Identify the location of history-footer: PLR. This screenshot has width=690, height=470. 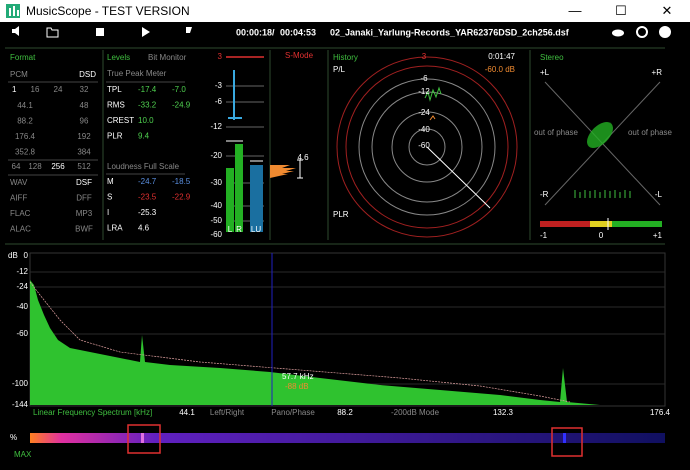
(341, 214).